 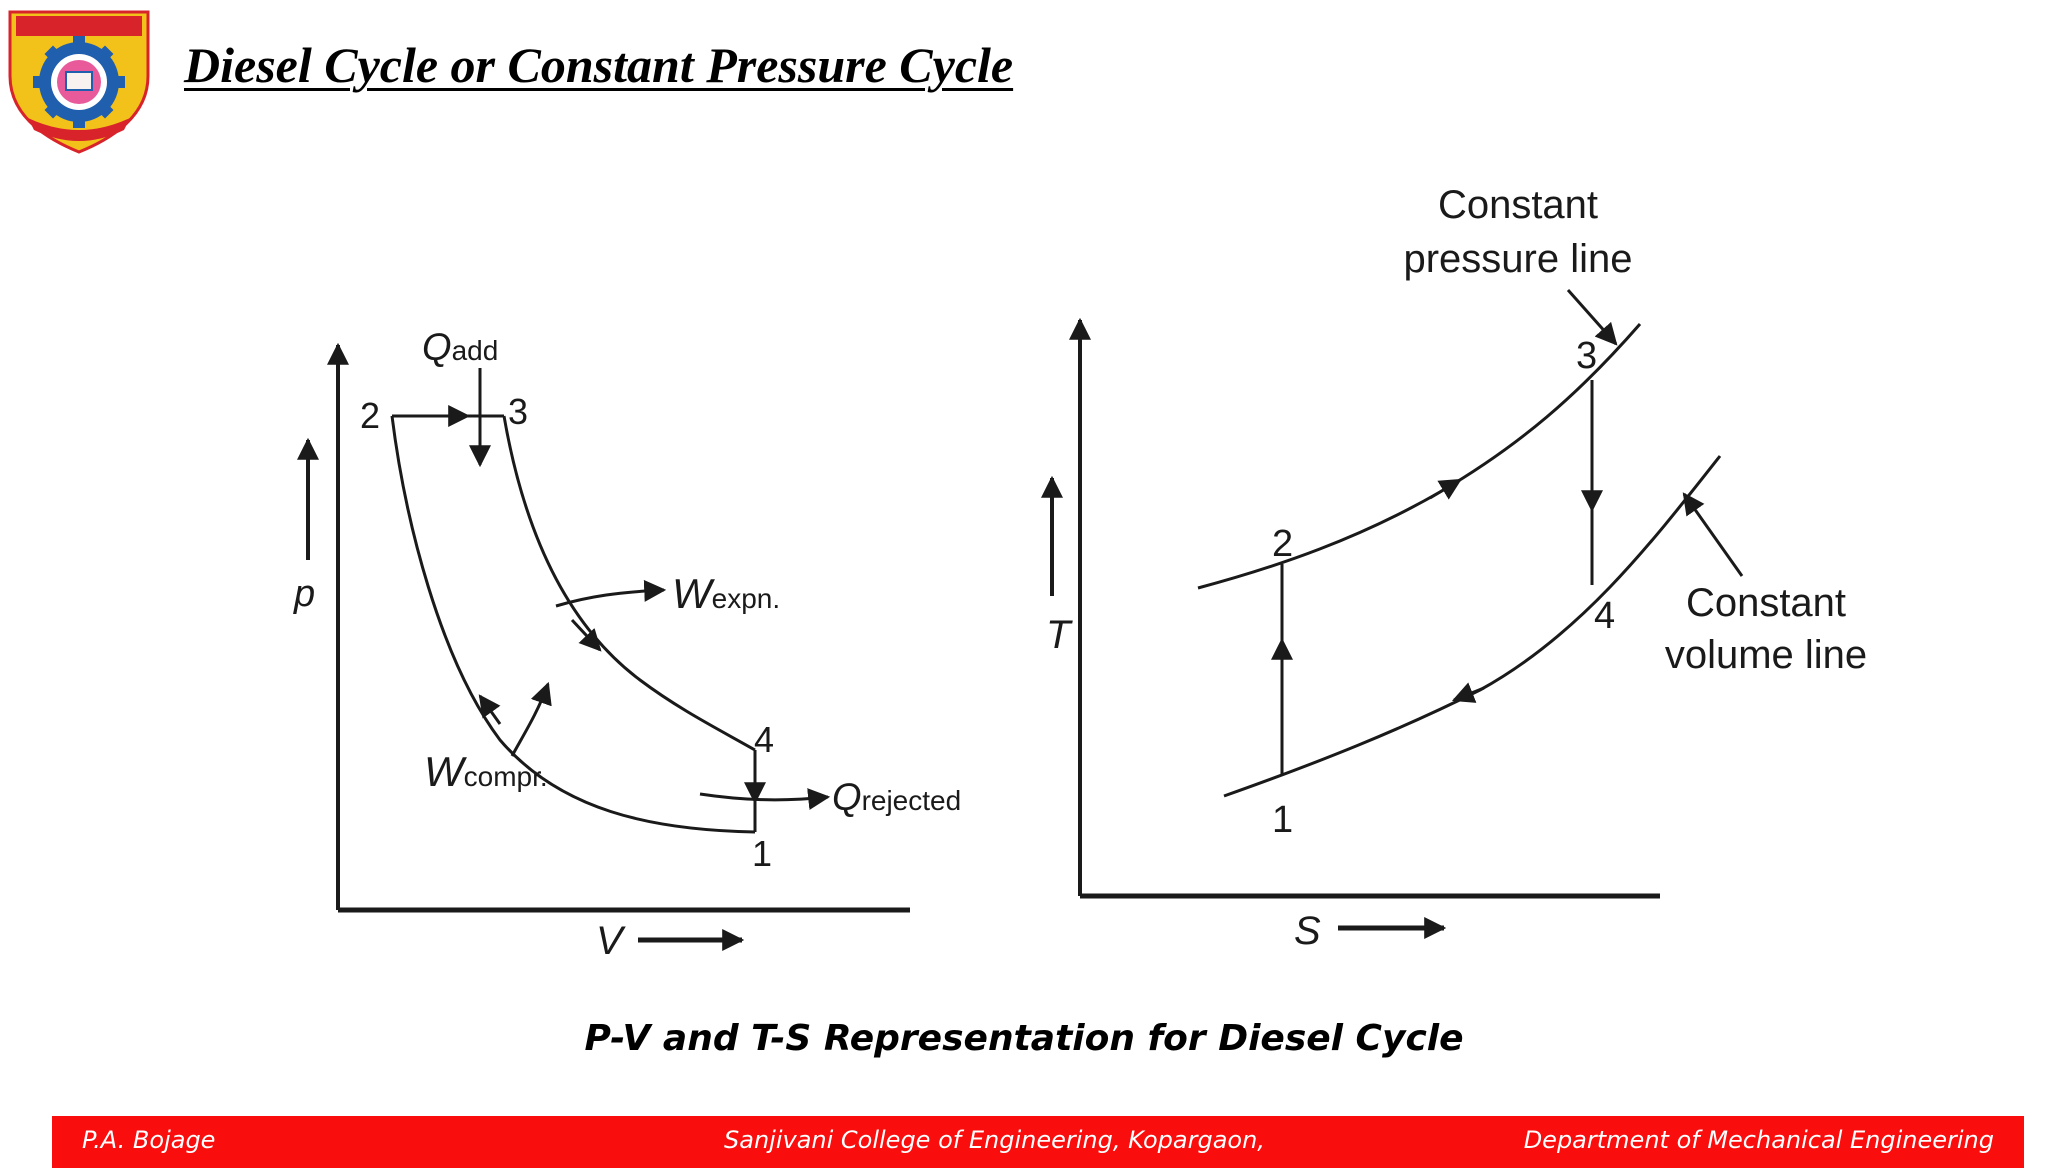 I want to click on footer-department: Department of Mechanical Engineering, so click(x=1758, y=1140).